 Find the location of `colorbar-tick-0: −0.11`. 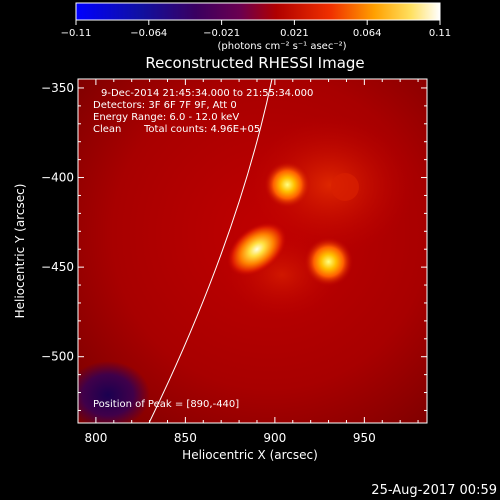

colorbar-tick-0: −0.11 is located at coordinates (76, 33).